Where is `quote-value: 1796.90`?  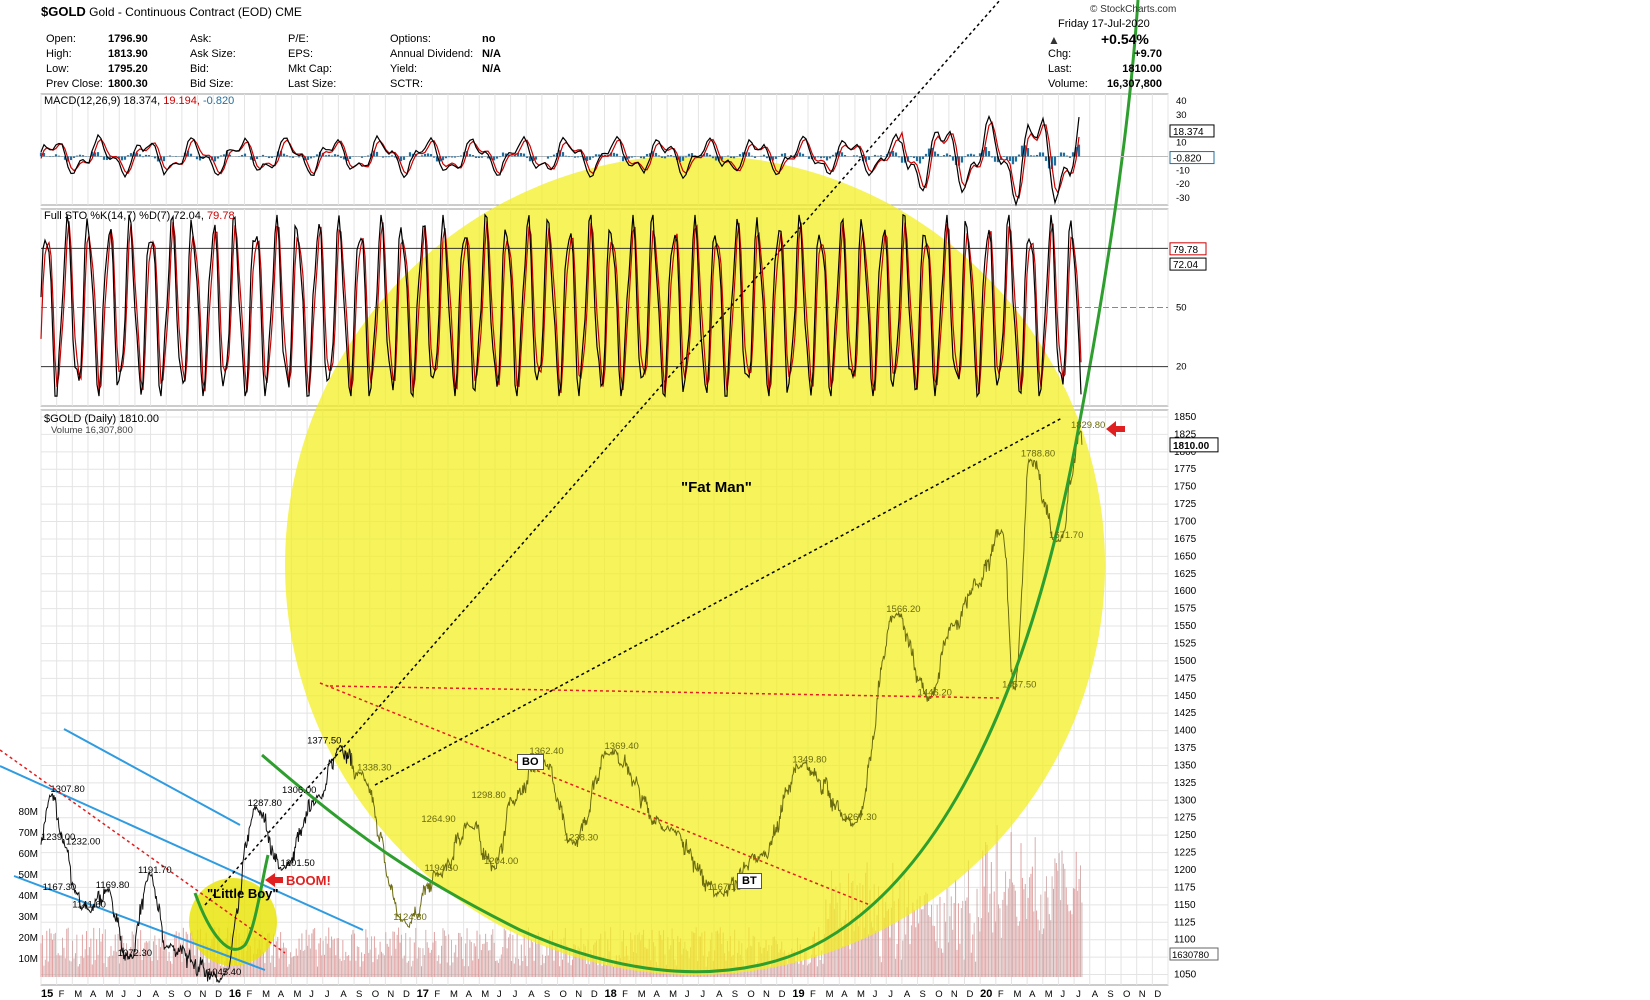
quote-value: 1796.90 is located at coordinates (128, 39).